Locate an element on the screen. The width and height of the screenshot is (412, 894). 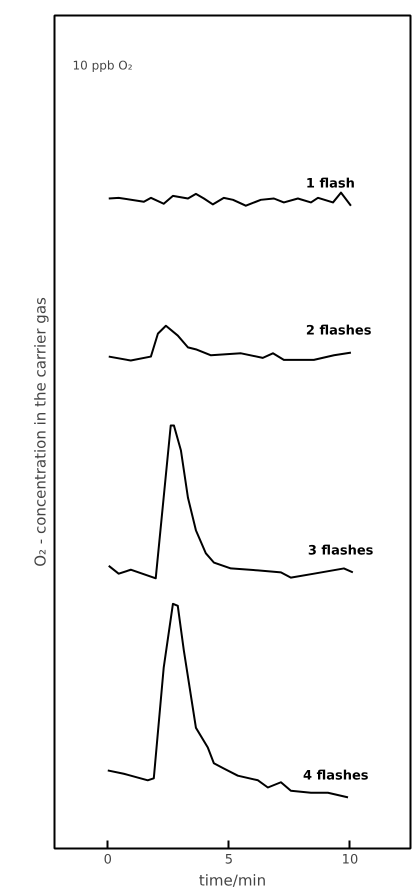
series-label: 1 flash is located at coordinates (330, 184).